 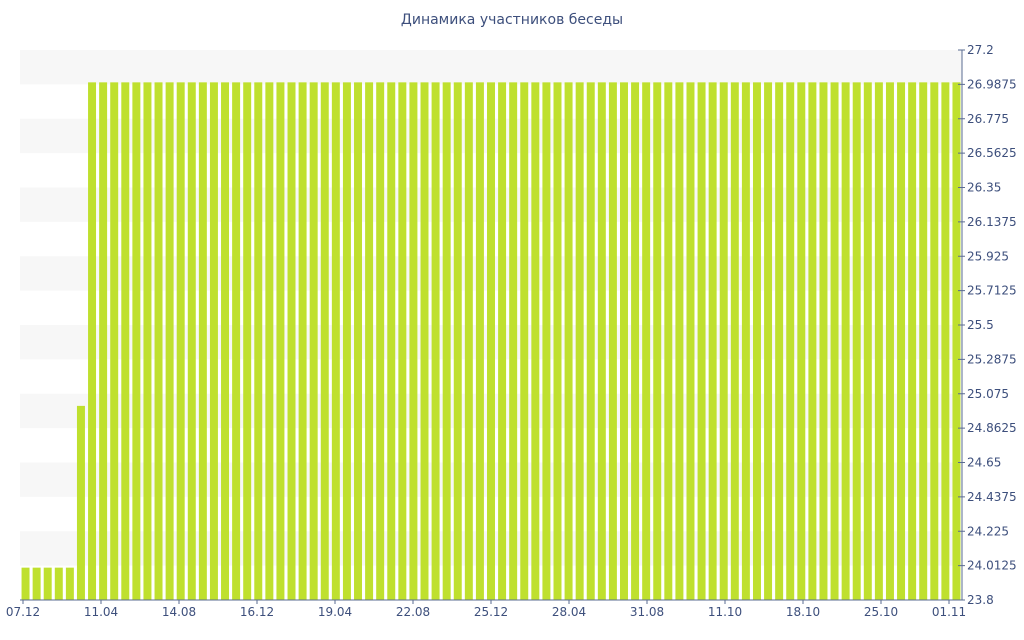 I want to click on x-tick-label: 19.04, so click(x=335, y=612).